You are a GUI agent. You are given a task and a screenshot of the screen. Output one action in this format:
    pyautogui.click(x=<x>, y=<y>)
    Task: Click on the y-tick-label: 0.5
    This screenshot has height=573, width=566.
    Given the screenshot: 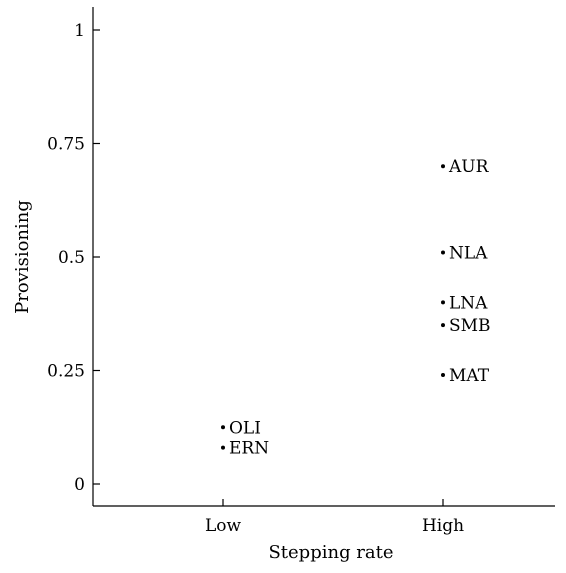 What is the action you would take?
    pyautogui.click(x=71, y=258)
    